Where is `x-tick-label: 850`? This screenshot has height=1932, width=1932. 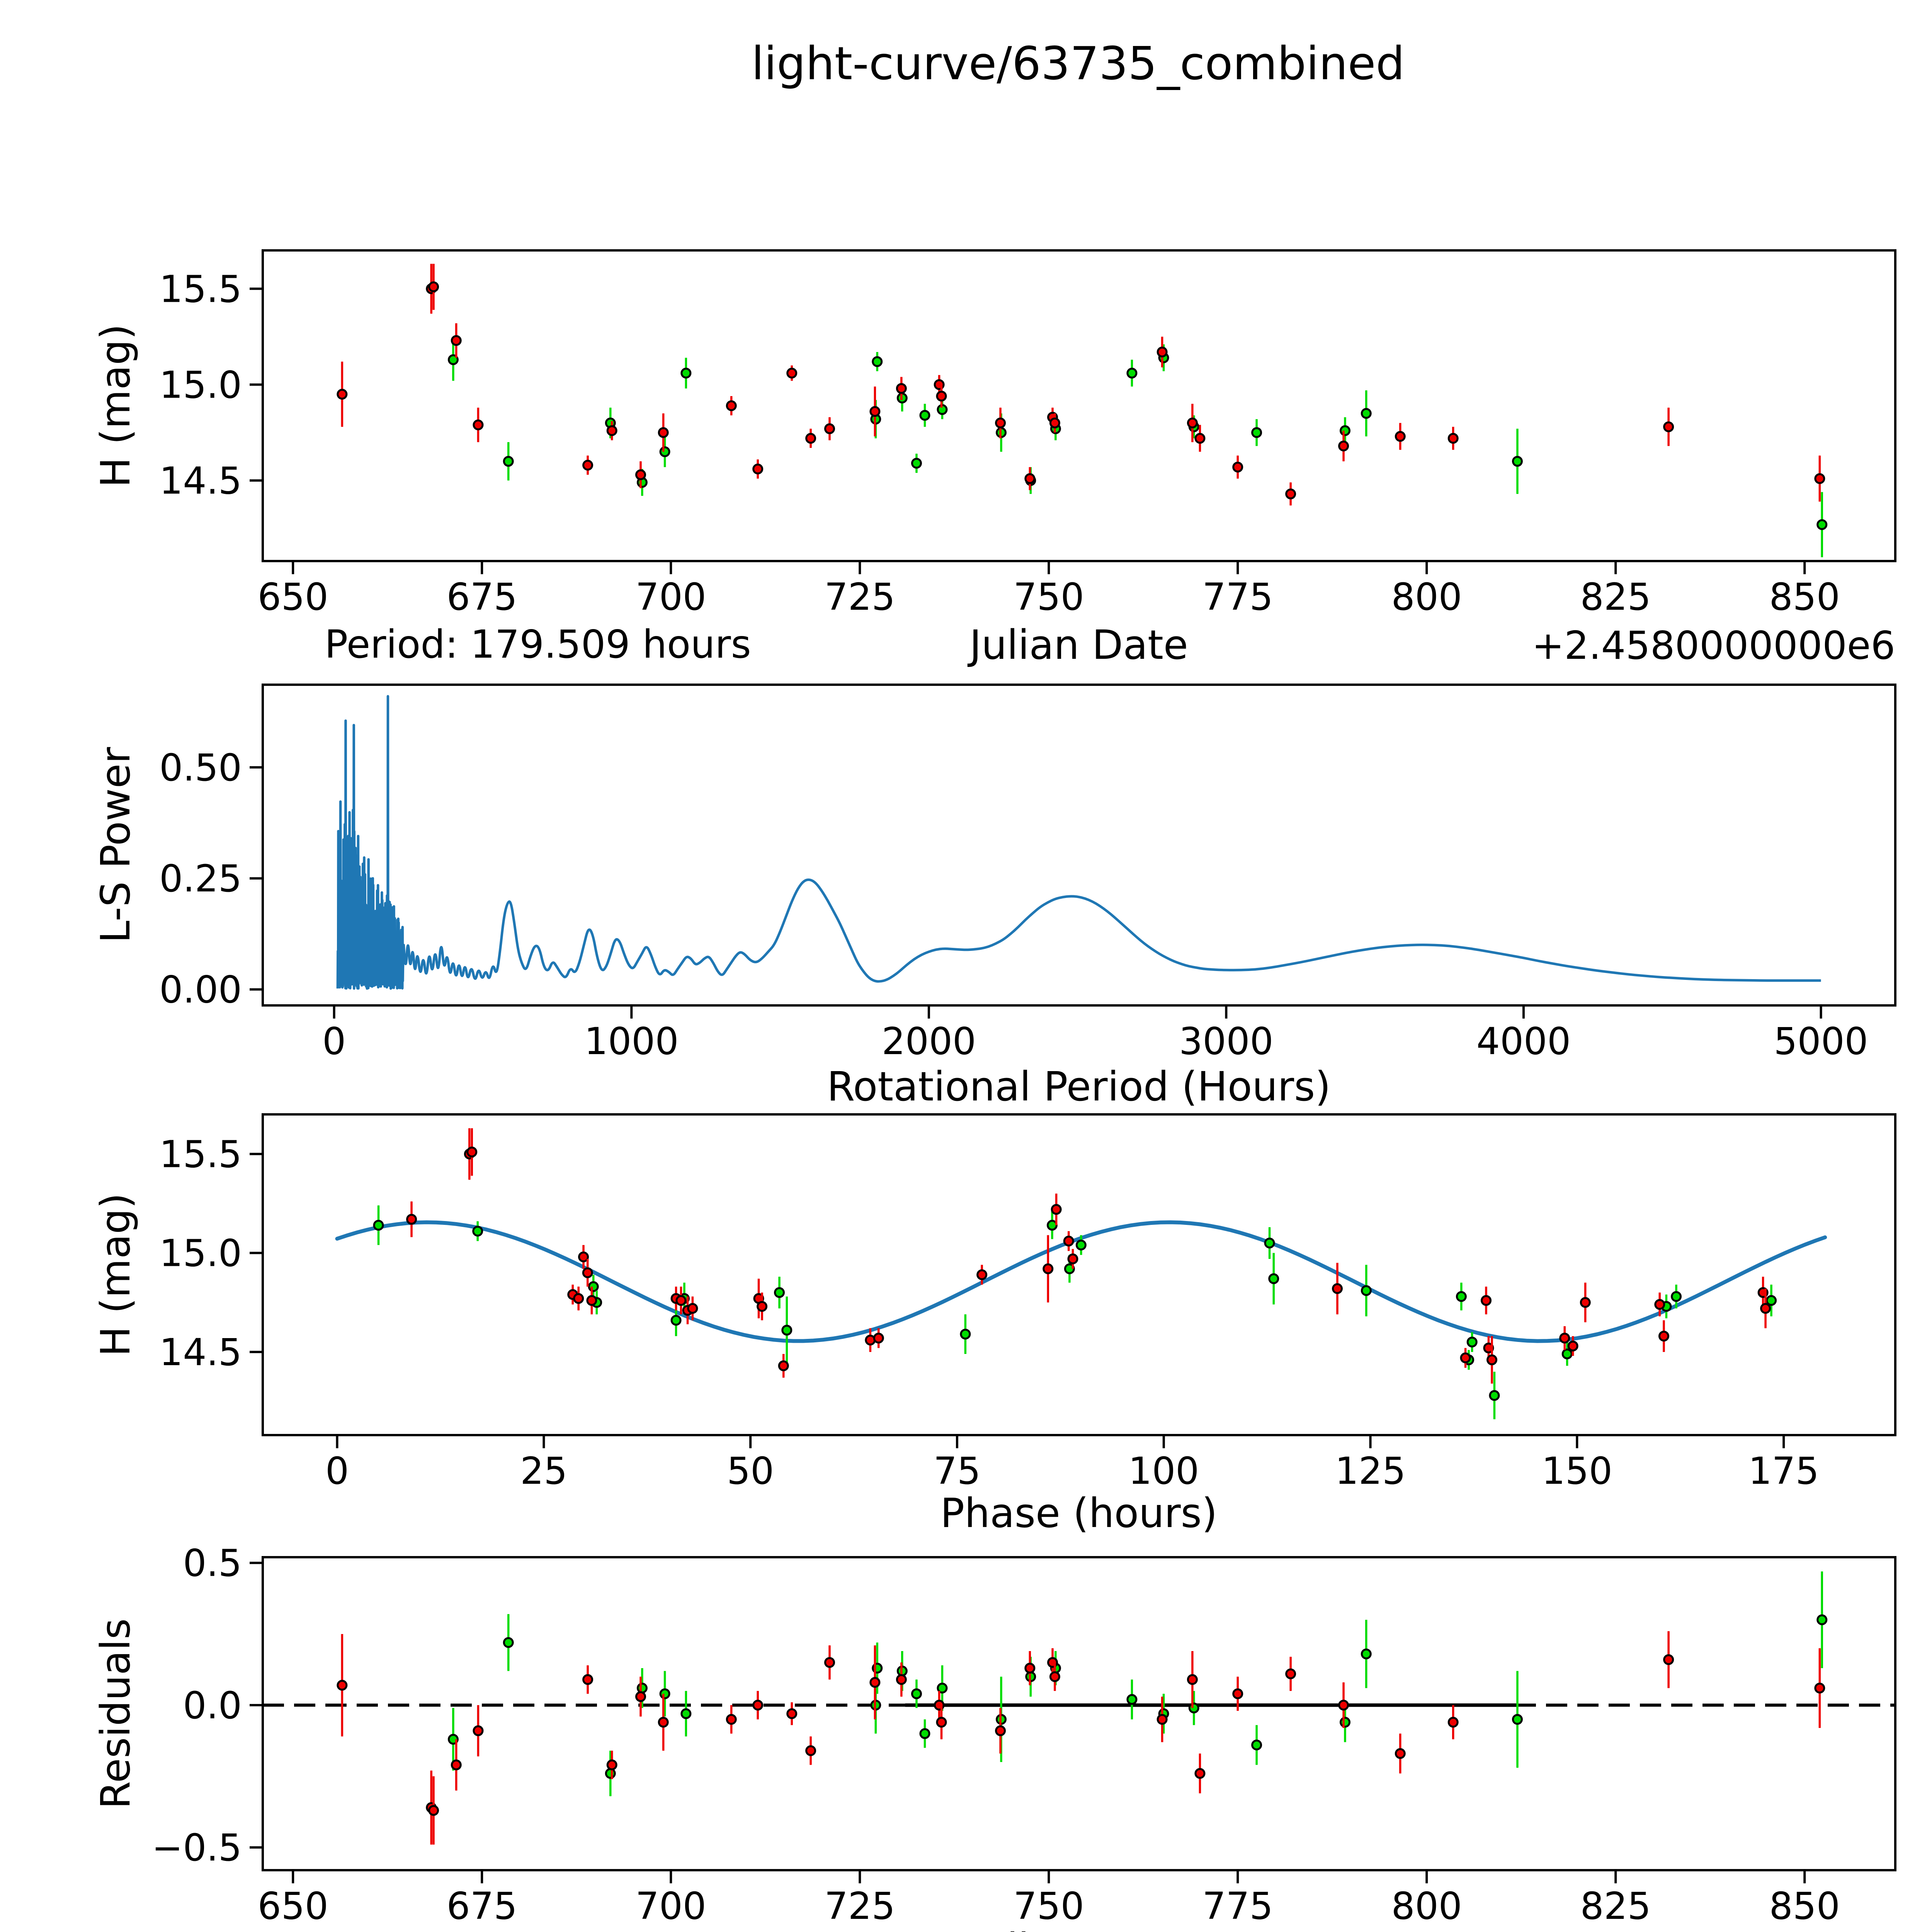
x-tick-label: 850 is located at coordinates (1804, 1906).